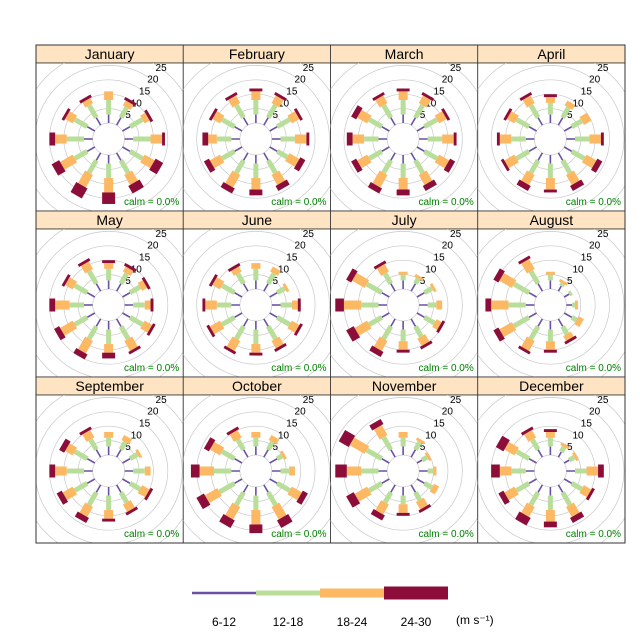  What do you see at coordinates (416, 622) in the screenshot?
I see `legend-label-24-30: 24-30` at bounding box center [416, 622].